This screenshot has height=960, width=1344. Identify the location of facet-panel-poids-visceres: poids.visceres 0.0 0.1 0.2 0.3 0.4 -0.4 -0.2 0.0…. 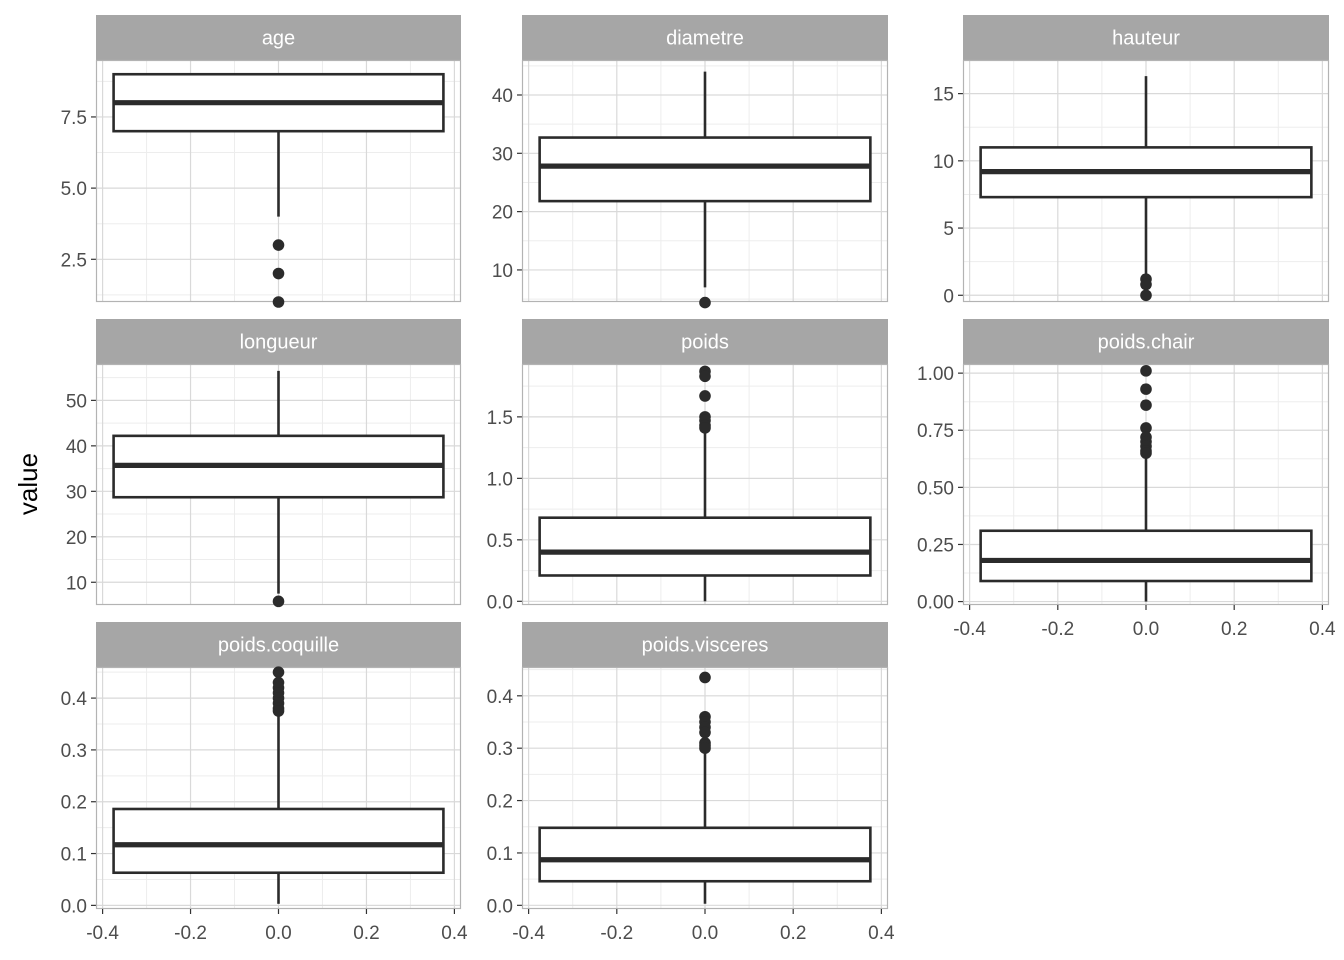
(691, 783).